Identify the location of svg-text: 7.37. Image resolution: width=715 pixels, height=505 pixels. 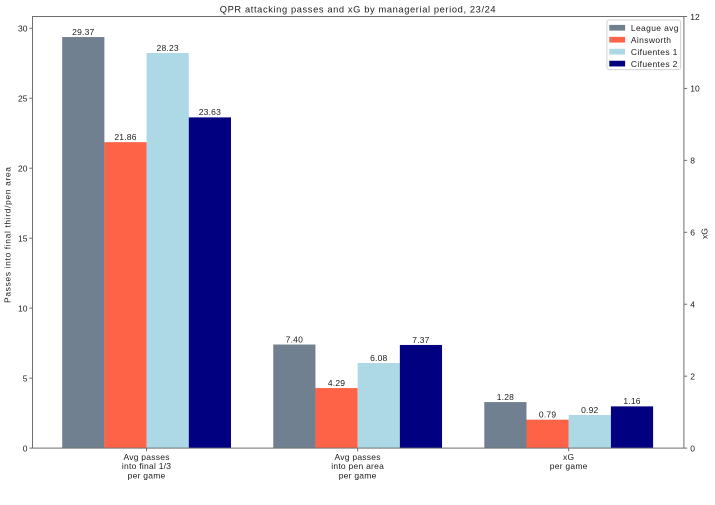
(420, 340).